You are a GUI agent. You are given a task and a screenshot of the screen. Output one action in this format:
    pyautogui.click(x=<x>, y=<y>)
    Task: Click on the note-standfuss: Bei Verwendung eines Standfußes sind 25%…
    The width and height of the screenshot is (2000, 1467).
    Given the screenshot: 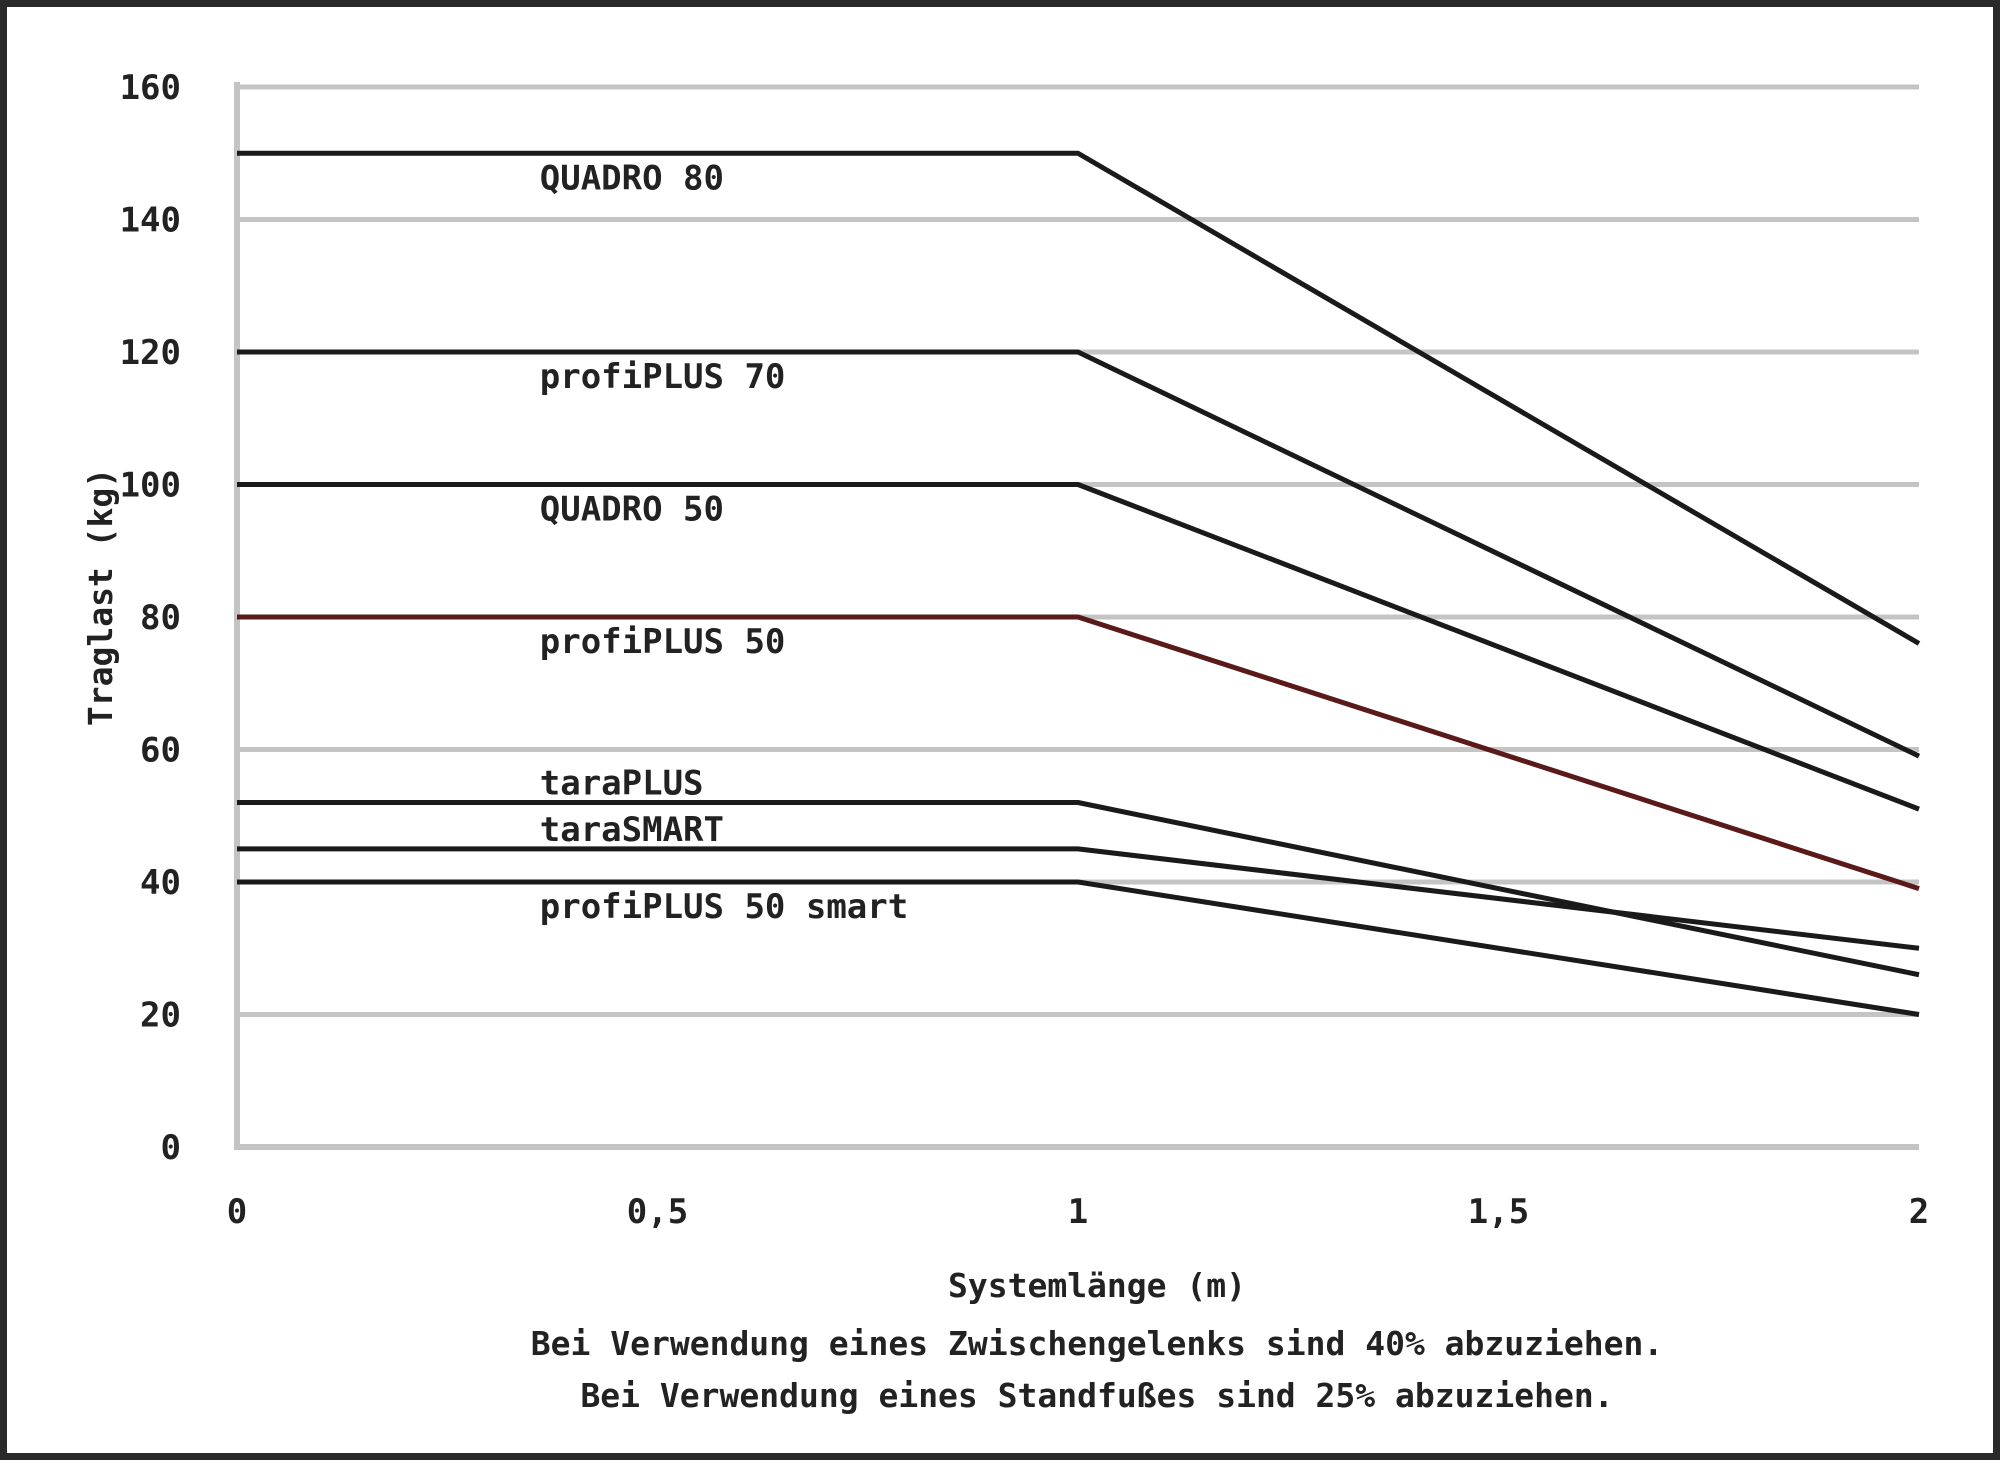 What is the action you would take?
    pyautogui.click(x=1096, y=1395)
    